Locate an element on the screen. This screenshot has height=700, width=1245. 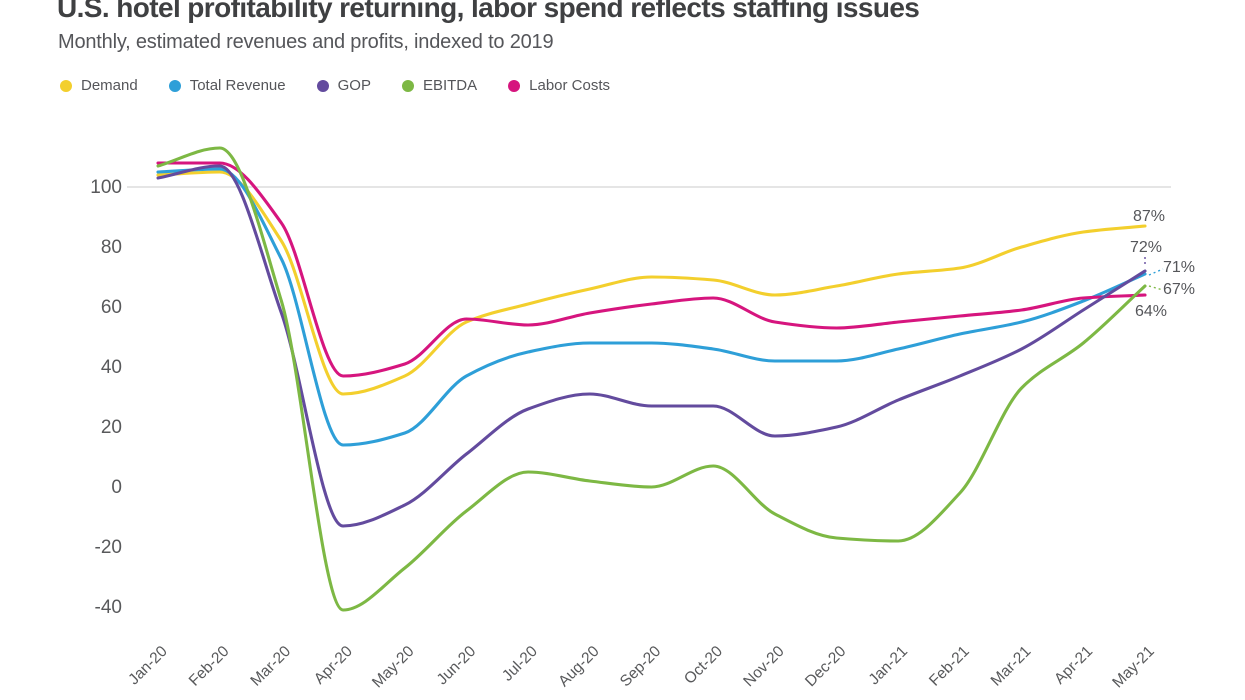
legend-item-ebitda: EBITDA is located at coordinates (439, 85).